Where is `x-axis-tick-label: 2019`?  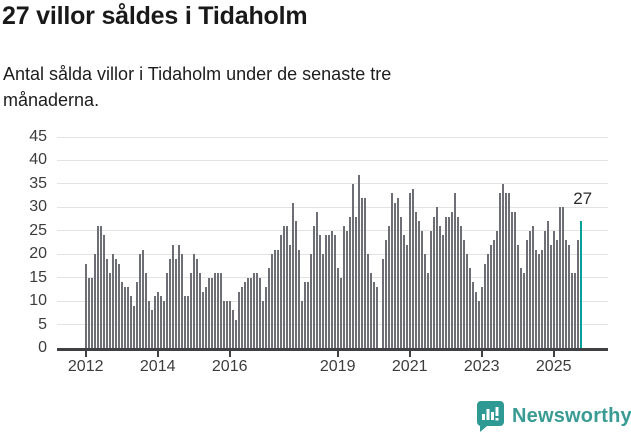
x-axis-tick-label: 2019 is located at coordinates (337, 366).